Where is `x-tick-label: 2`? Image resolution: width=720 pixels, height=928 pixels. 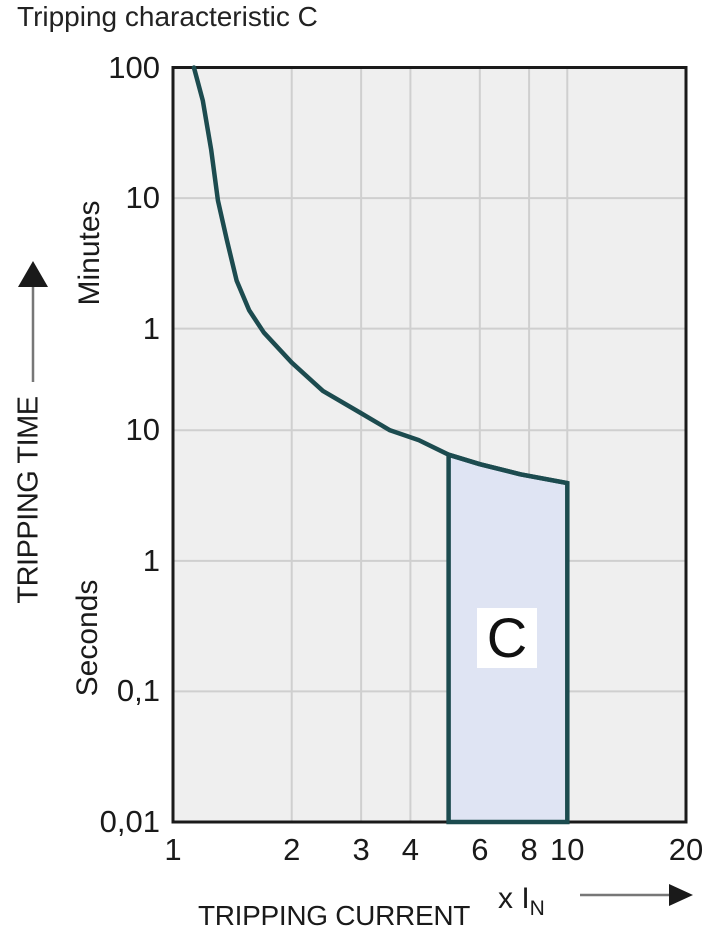 x-tick-label: 2 is located at coordinates (292, 849).